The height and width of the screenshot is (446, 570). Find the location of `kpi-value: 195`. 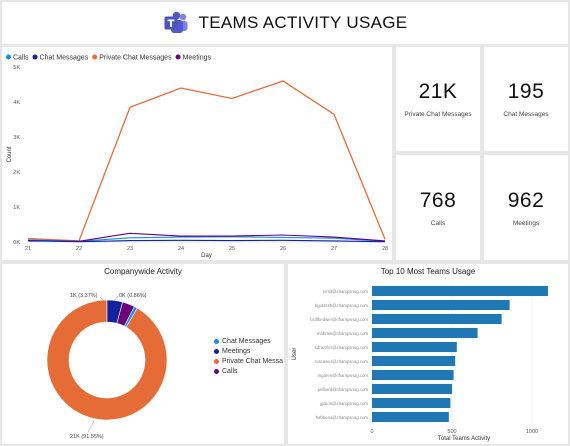

kpi-value: 195 is located at coordinates (526, 91).